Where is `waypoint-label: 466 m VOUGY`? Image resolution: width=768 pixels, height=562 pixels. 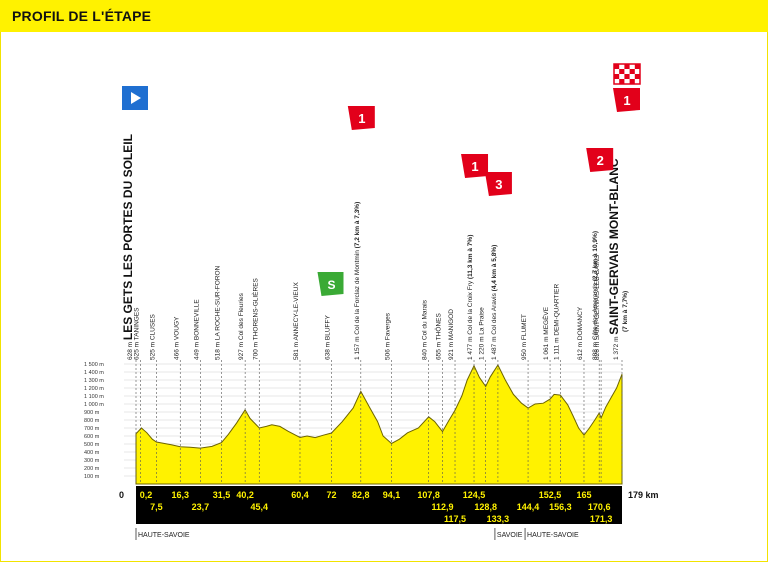
waypoint-label: 466 m VOUGY is located at coordinates (176, 338).